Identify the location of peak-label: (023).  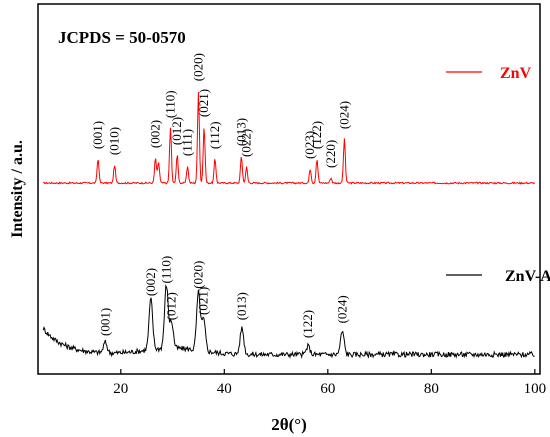
(309, 145).